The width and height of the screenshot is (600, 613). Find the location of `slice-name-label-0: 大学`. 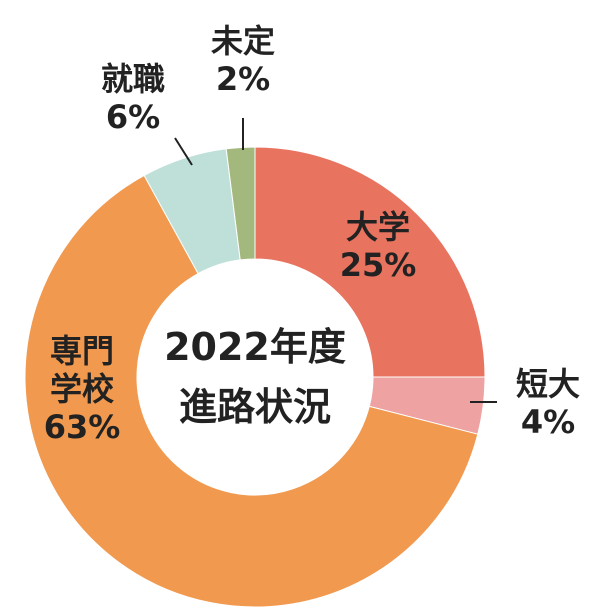

slice-name-label-0: 大学 is located at coordinates (378, 227).